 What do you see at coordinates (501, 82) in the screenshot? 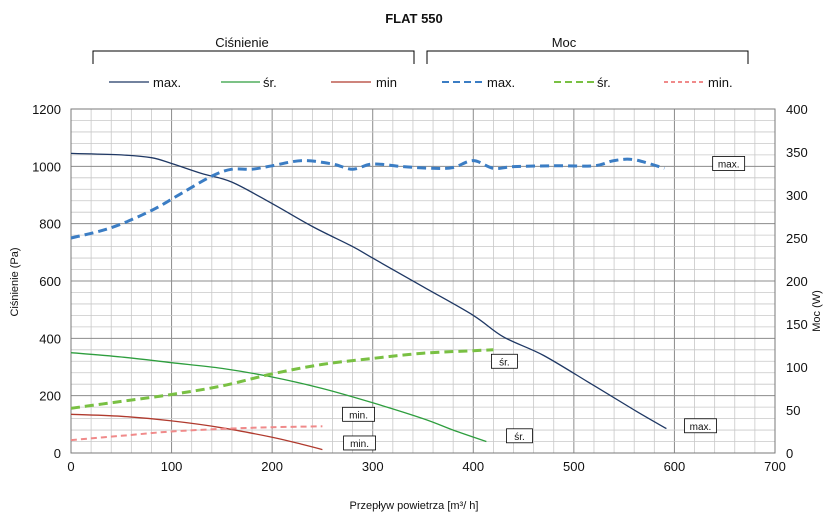
I see `legend-label-moc-max: max.` at bounding box center [501, 82].